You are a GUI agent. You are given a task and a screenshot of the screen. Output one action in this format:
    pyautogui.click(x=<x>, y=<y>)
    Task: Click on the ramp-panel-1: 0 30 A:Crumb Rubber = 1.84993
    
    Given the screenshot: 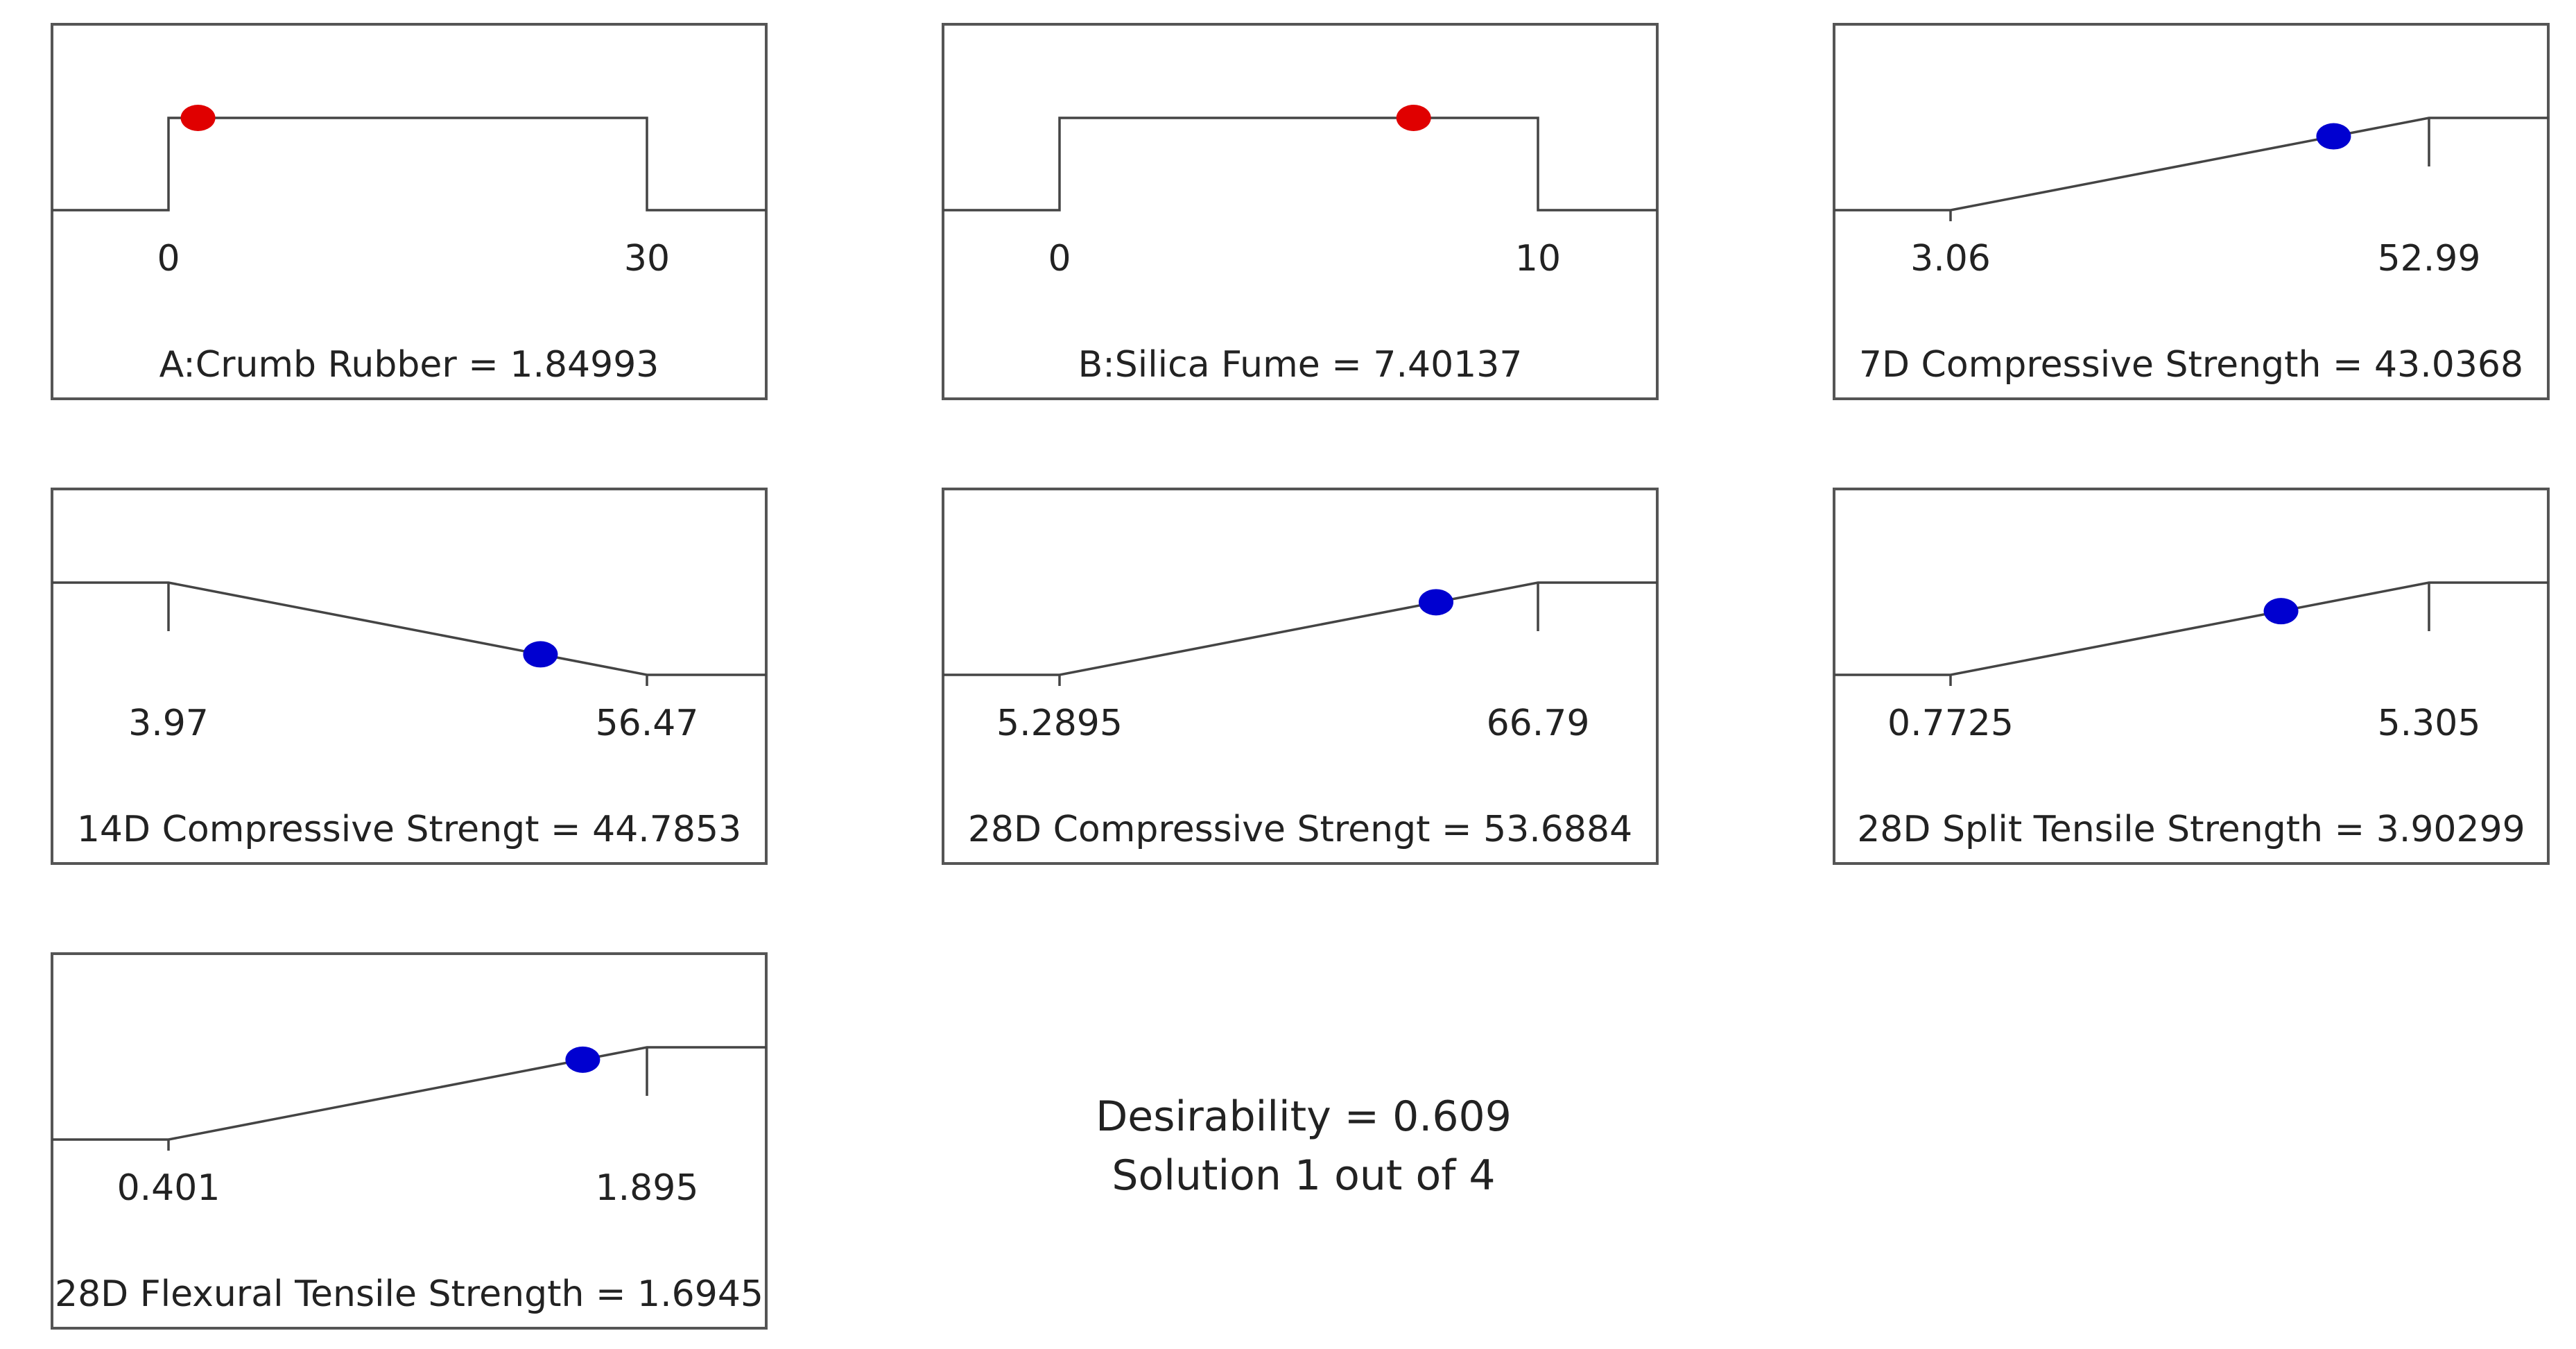 What is the action you would take?
    pyautogui.click(x=409, y=211)
    